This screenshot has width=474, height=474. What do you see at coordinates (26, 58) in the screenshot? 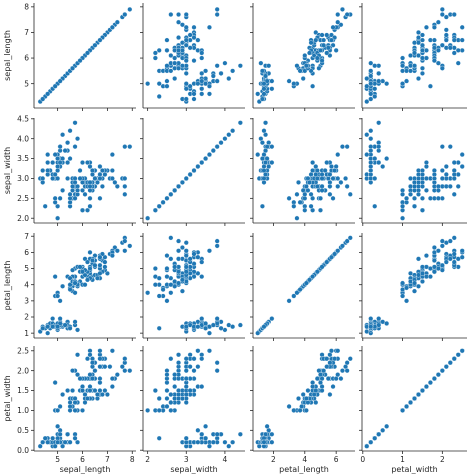
I see `y-tick-label: 6` at bounding box center [26, 58].